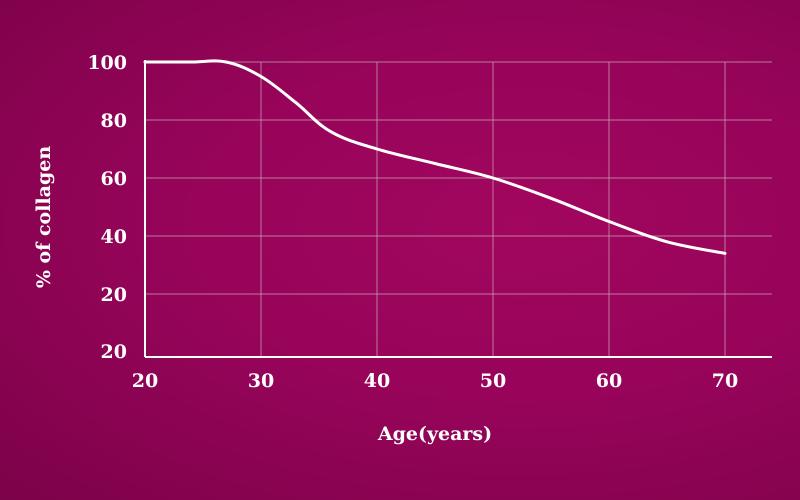 The height and width of the screenshot is (500, 800). What do you see at coordinates (145, 381) in the screenshot?
I see `x-tick-label-20: 20` at bounding box center [145, 381].